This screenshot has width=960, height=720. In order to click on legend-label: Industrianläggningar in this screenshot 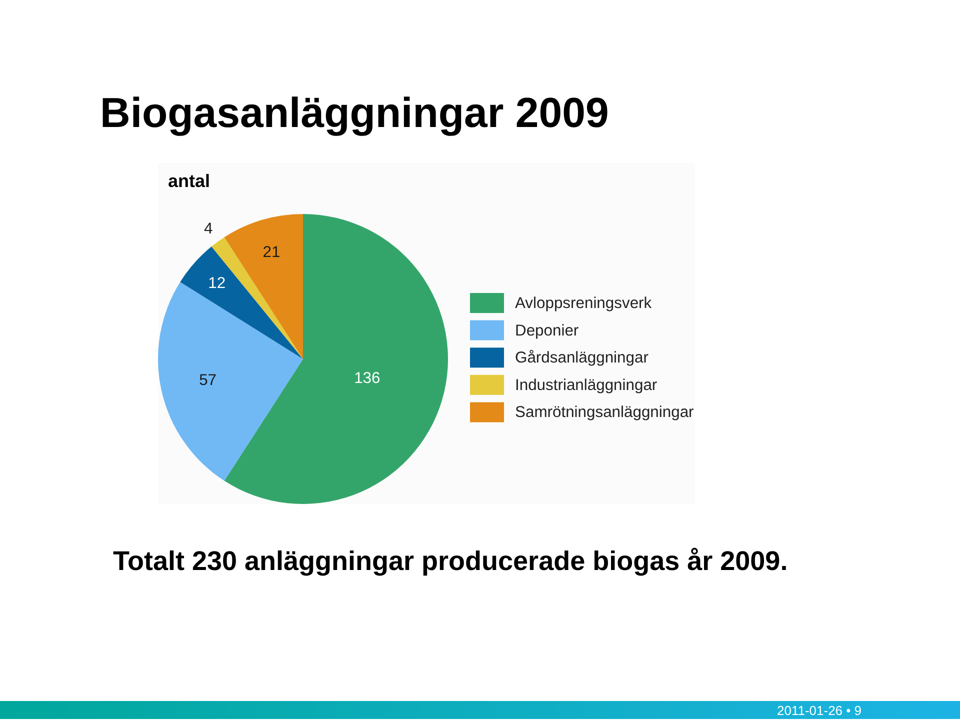, I will do `click(586, 385)`.